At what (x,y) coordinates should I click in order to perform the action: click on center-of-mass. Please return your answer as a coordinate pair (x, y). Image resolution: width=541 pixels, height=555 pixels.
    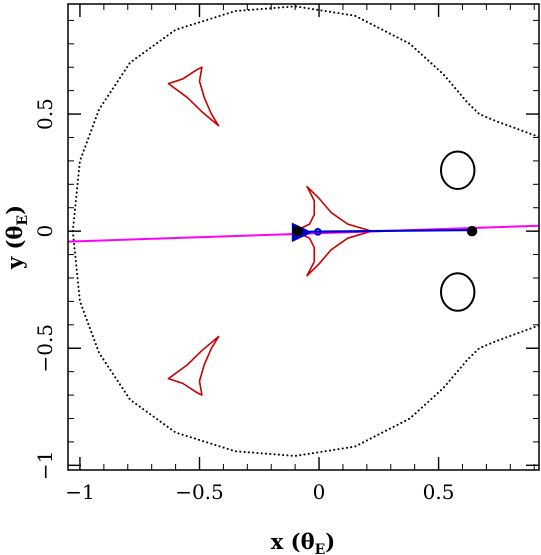
    Looking at the image, I should click on (317, 231).